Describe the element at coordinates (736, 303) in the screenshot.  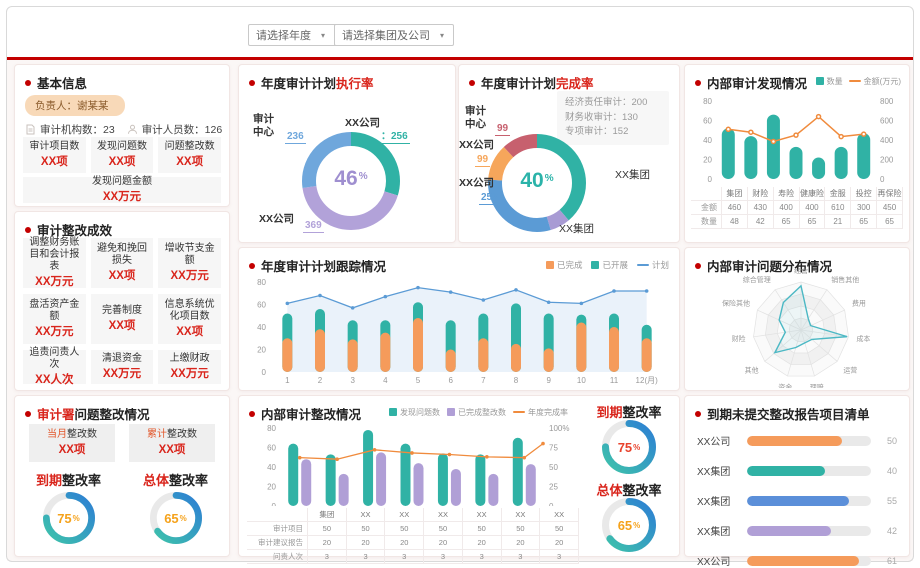
I see `svg-text: 保险其他` at that location.